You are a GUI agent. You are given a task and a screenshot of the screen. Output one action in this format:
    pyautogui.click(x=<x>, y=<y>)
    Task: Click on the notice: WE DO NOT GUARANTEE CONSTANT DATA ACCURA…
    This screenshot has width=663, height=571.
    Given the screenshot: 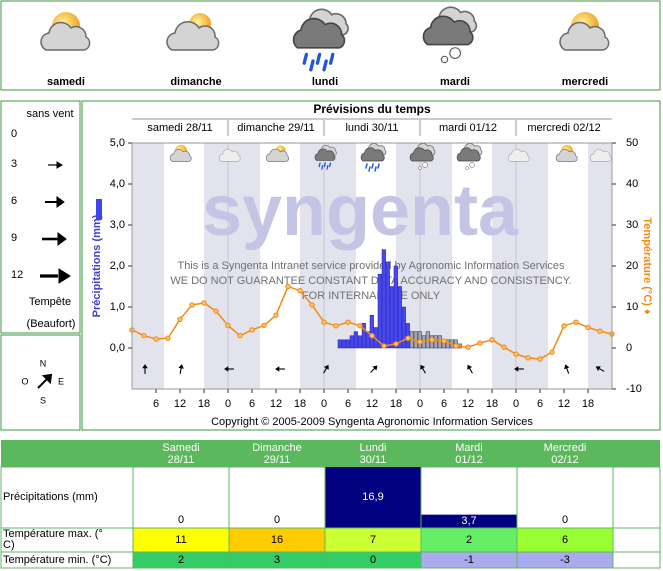 What is the action you would take?
    pyautogui.click(x=370, y=281)
    